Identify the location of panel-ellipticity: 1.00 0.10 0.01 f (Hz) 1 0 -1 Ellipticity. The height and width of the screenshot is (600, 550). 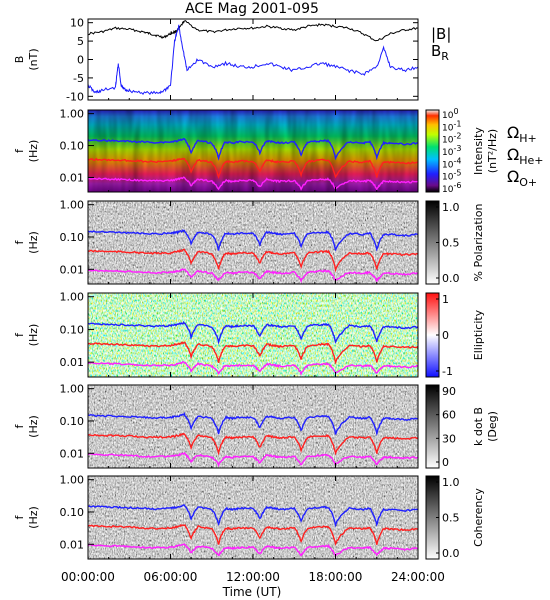
(249, 334).